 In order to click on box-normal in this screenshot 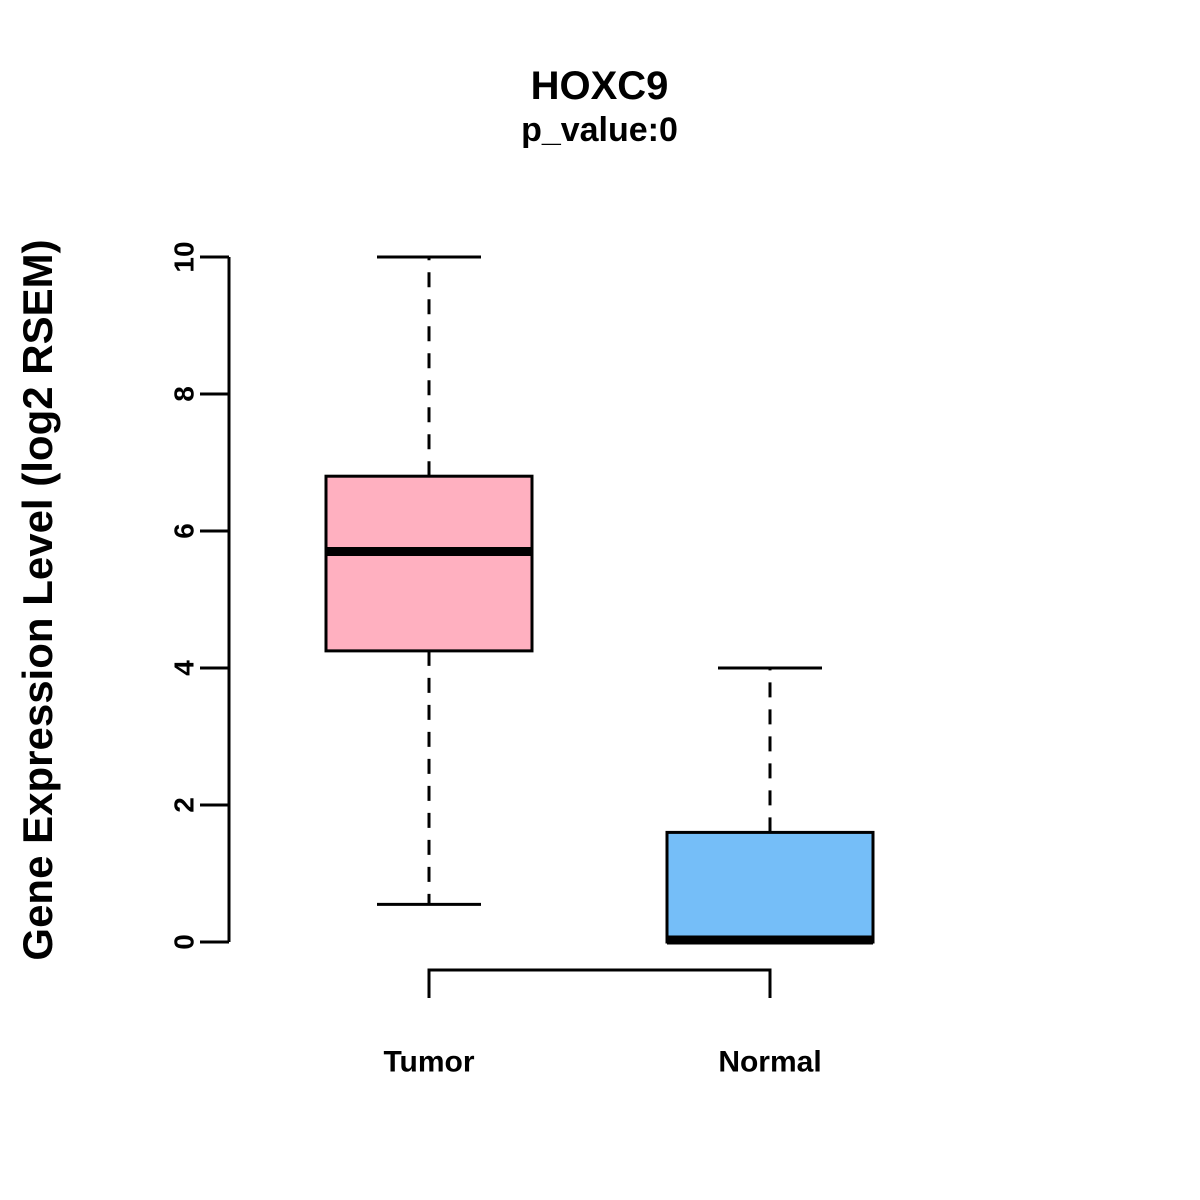, I will do `click(770, 887)`.